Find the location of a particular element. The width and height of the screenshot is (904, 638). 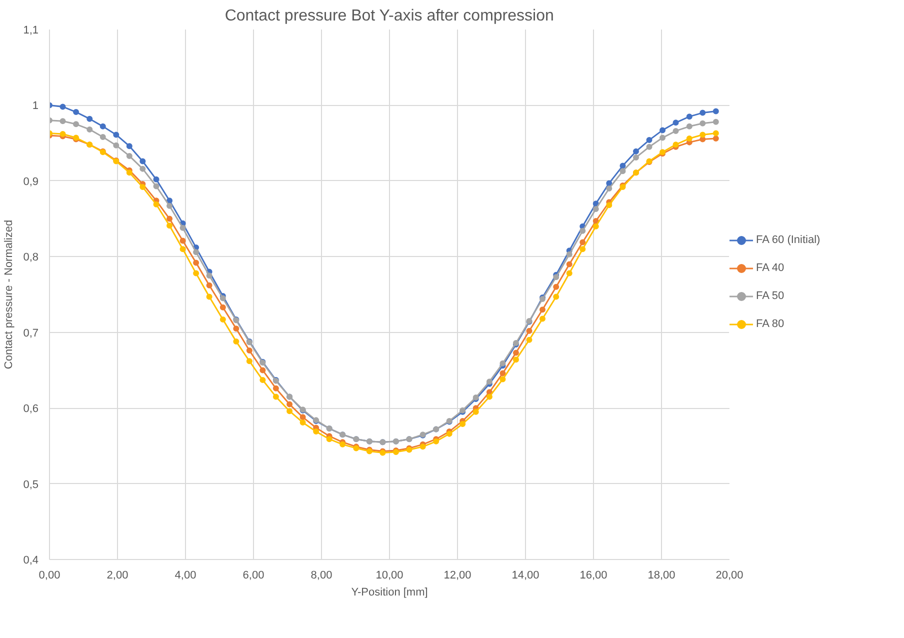

x-tick-label: 2,00 is located at coordinates (117, 576).